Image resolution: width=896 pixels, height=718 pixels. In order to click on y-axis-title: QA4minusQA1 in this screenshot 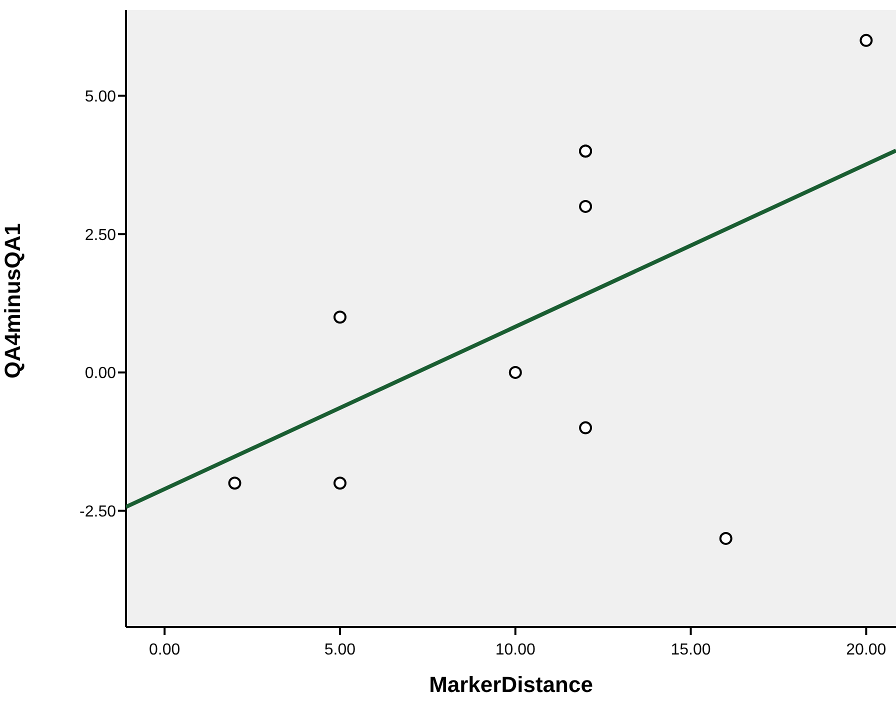, I will do `click(12, 300)`.